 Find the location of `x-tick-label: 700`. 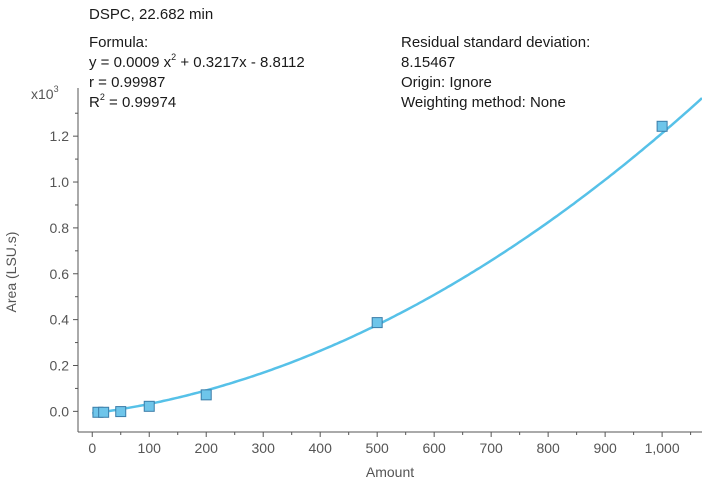

x-tick-label: 700 is located at coordinates (491, 448).